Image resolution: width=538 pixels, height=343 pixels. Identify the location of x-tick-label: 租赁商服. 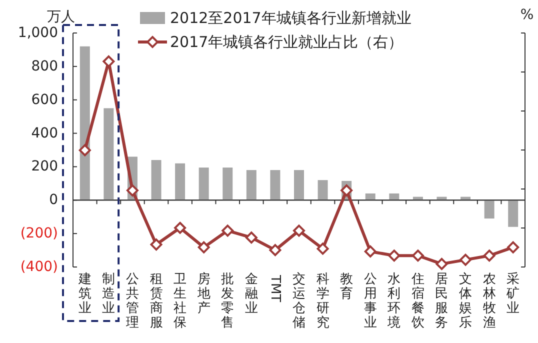
(156, 301).